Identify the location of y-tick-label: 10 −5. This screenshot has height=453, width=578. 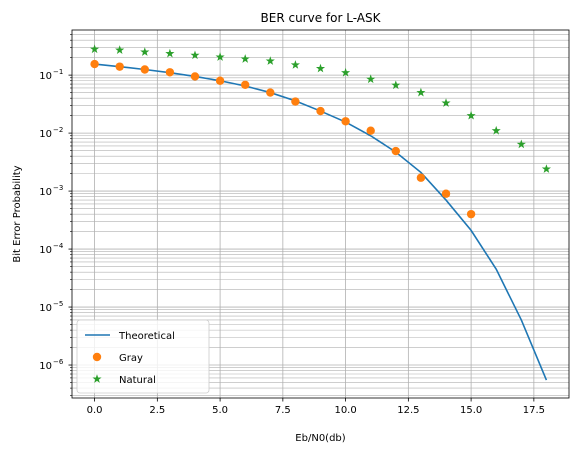
(51, 307).